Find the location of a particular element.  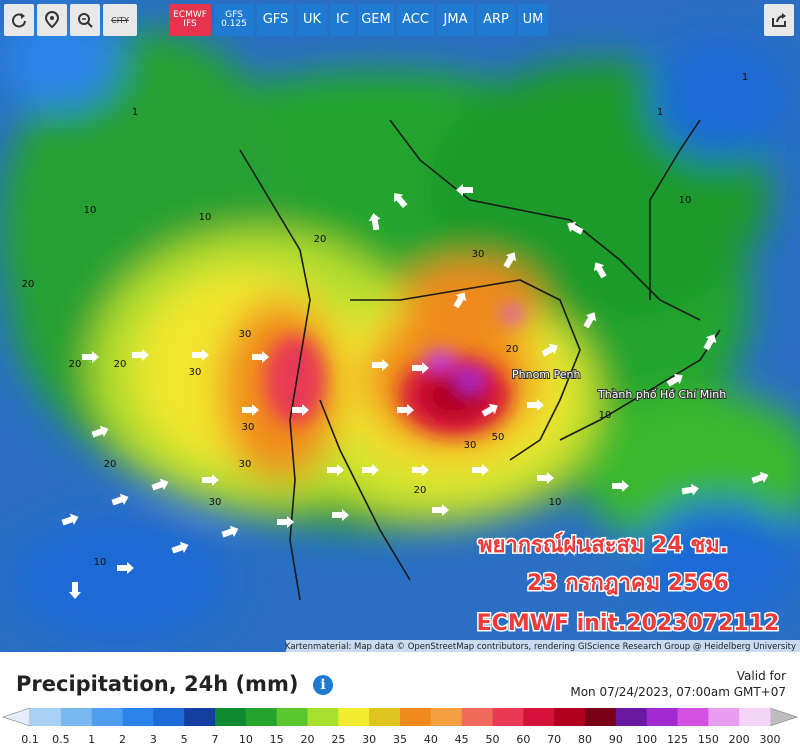

scale-low-end is located at coordinates (16, 717).